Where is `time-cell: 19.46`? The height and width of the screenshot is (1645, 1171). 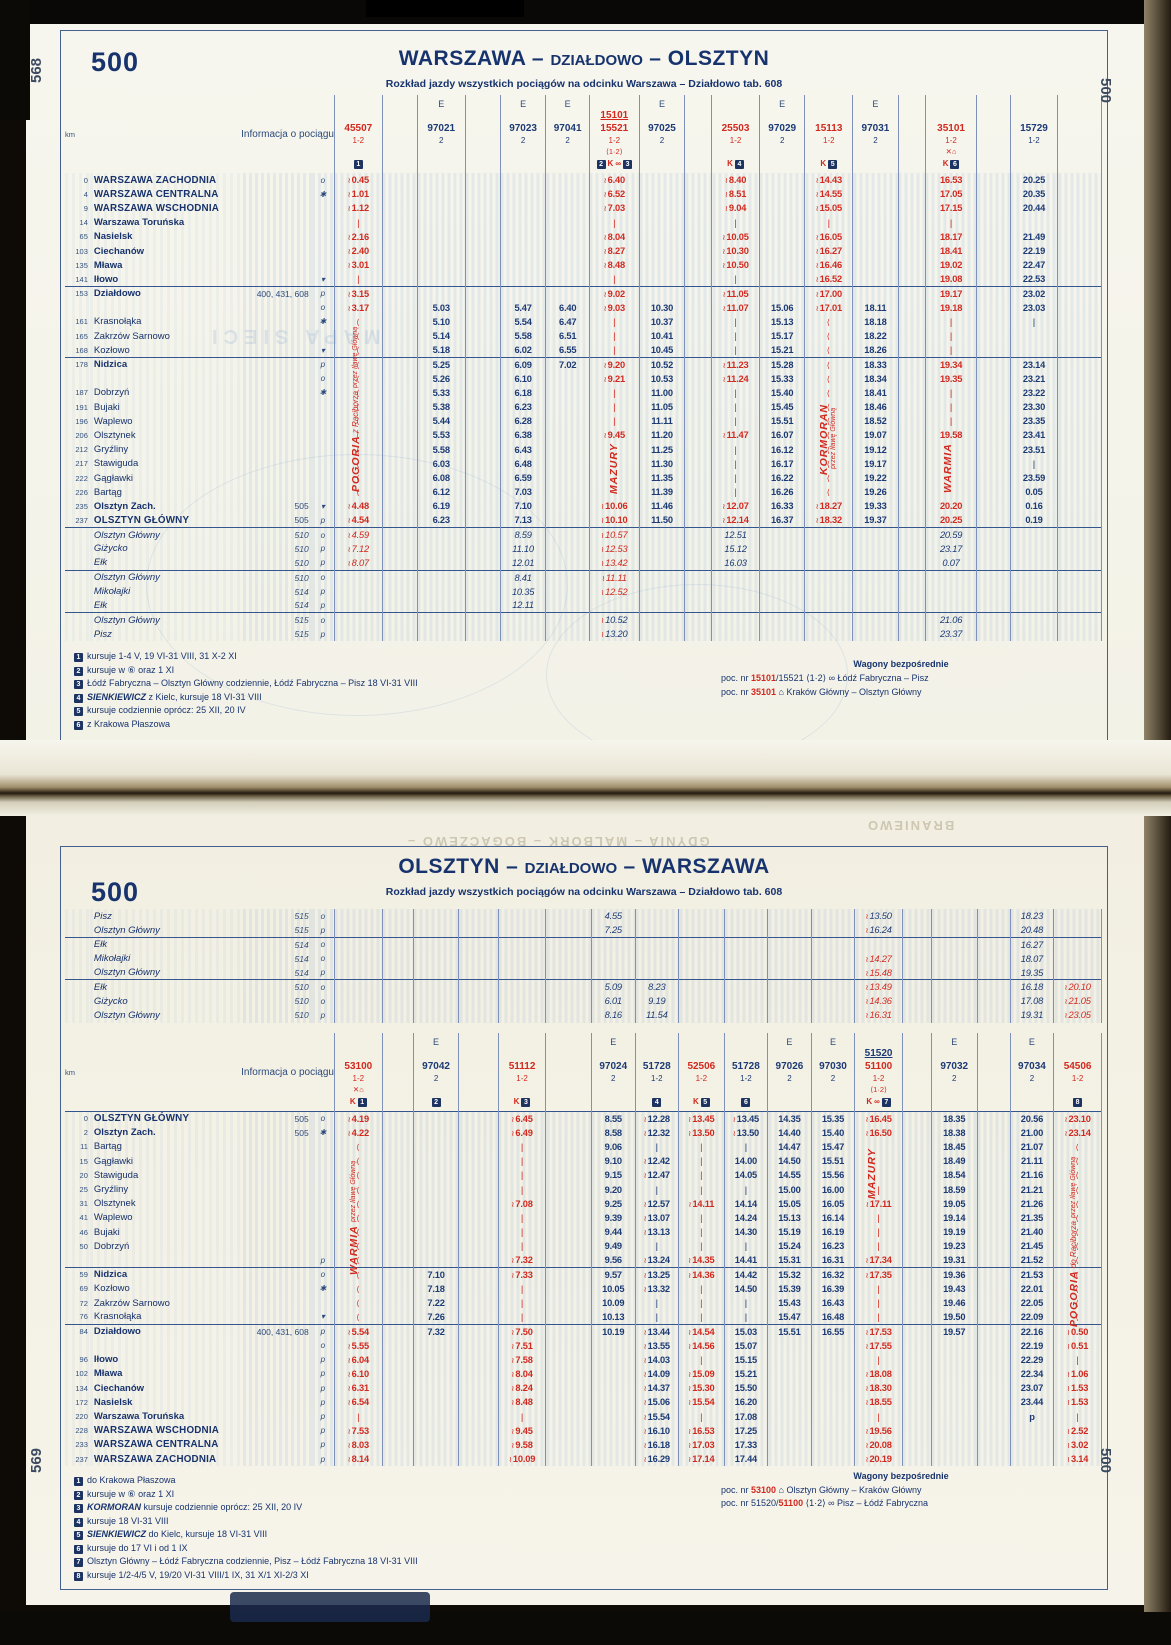 time-cell: 19.46 is located at coordinates (954, 1303).